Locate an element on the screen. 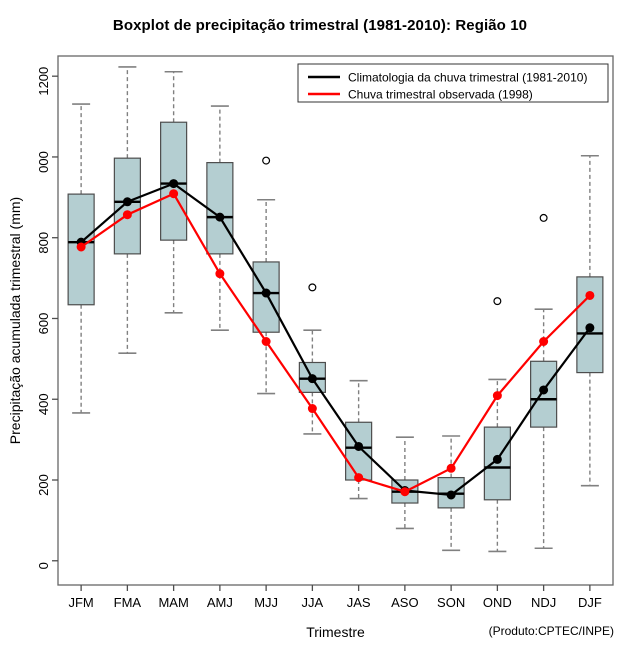 The width and height of the screenshot is (640, 660). y-tick-label: 200 is located at coordinates (43, 485).